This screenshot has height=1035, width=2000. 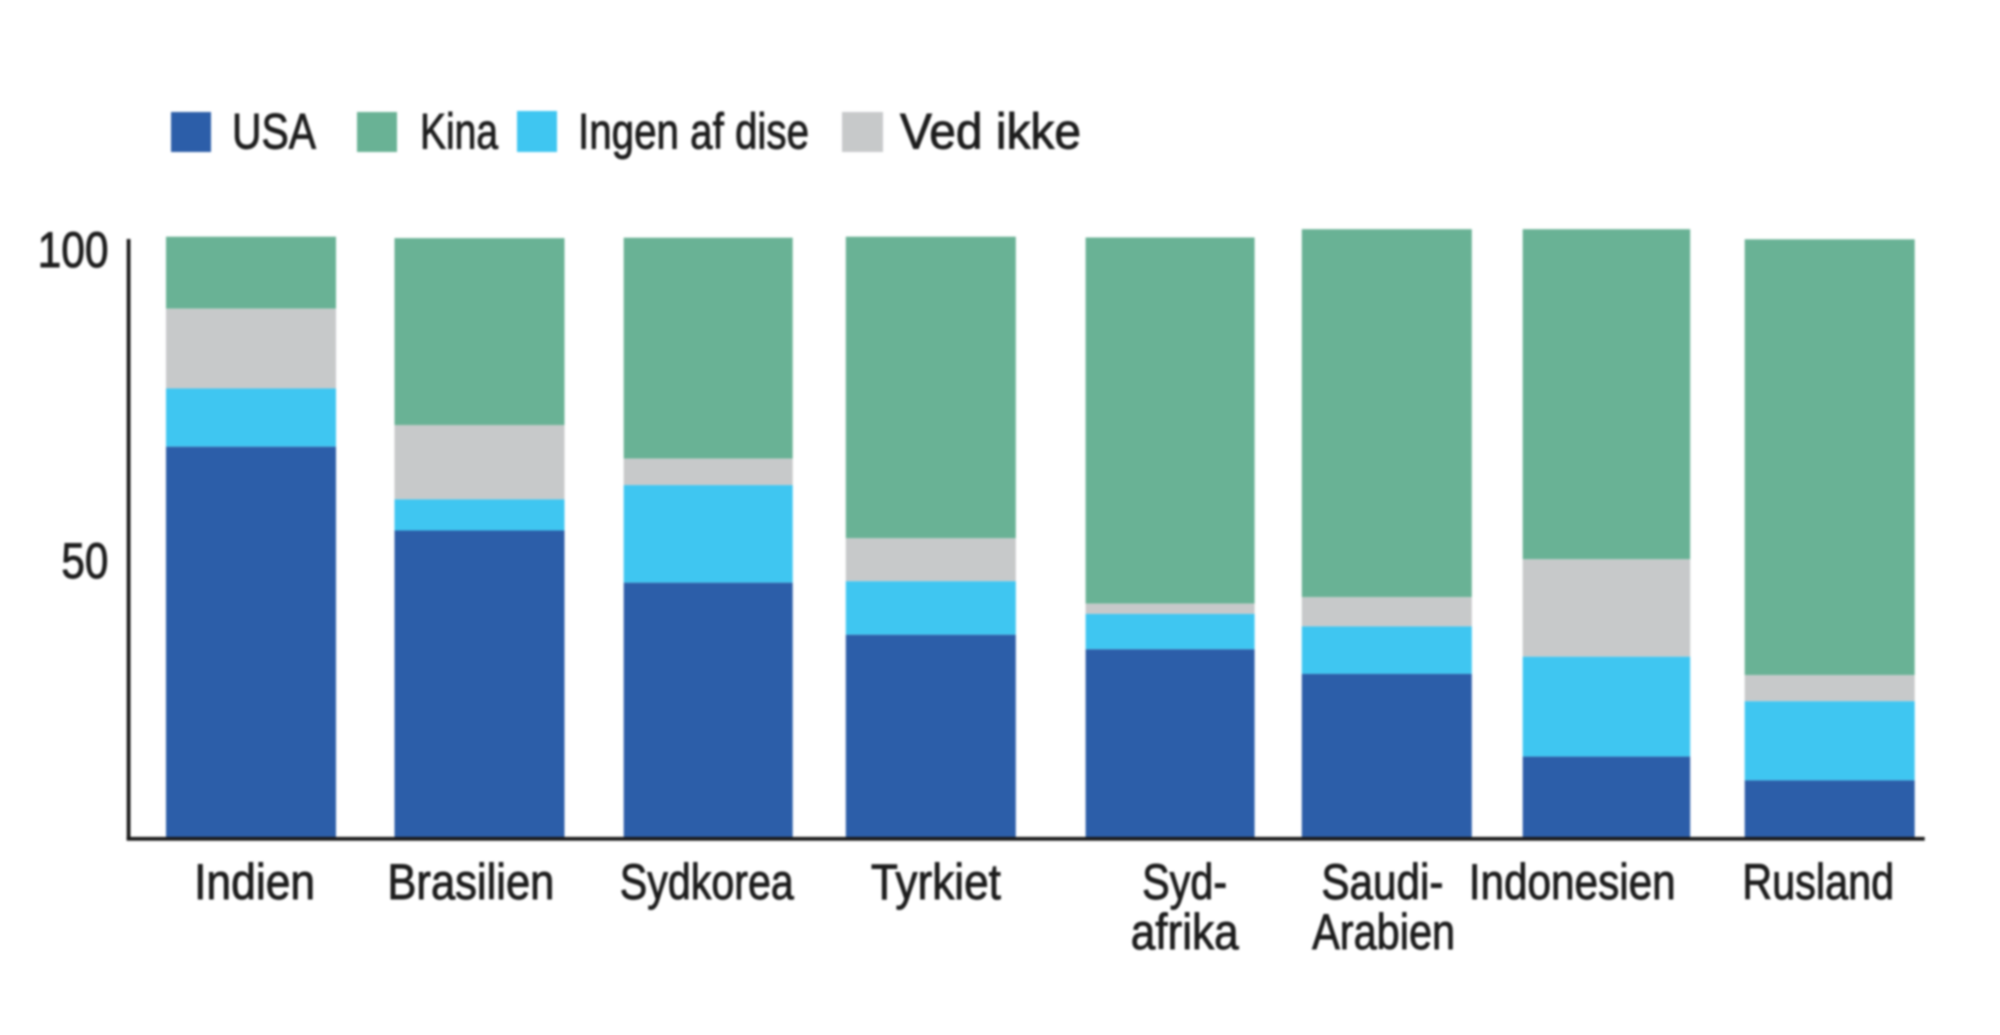 I want to click on svg-text: Indonesien, so click(x=1572, y=882).